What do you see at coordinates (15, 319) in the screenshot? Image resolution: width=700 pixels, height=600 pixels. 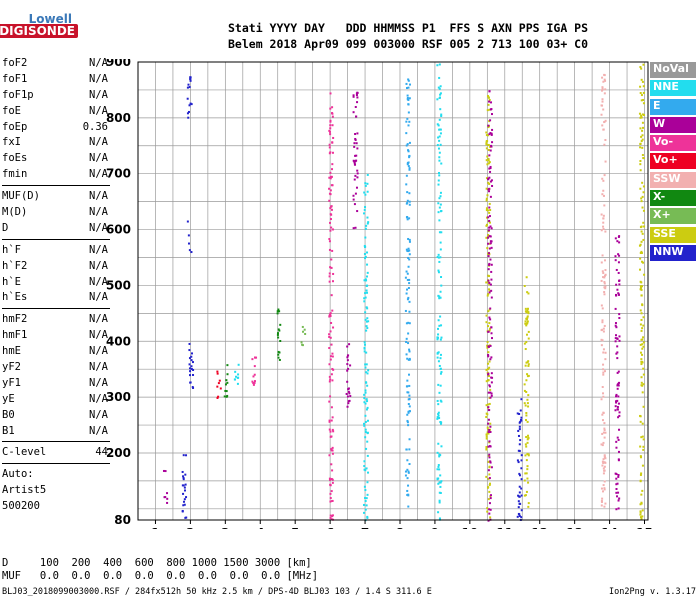 I see `param-name: hmF2` at bounding box center [15, 319].